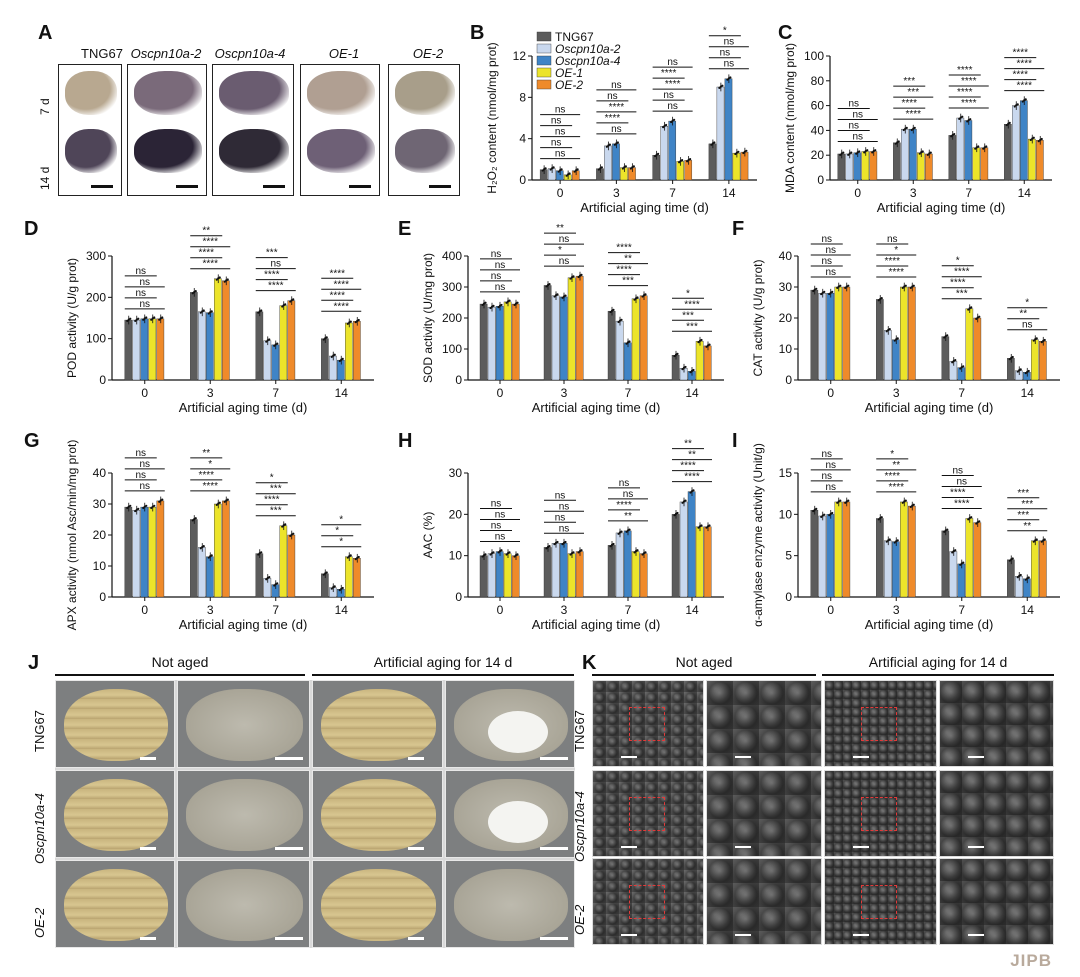 This screenshot has height=977, width=1080. Describe the element at coordinates (96, 256) in the screenshot. I see `y-tick-label: 300` at that location.